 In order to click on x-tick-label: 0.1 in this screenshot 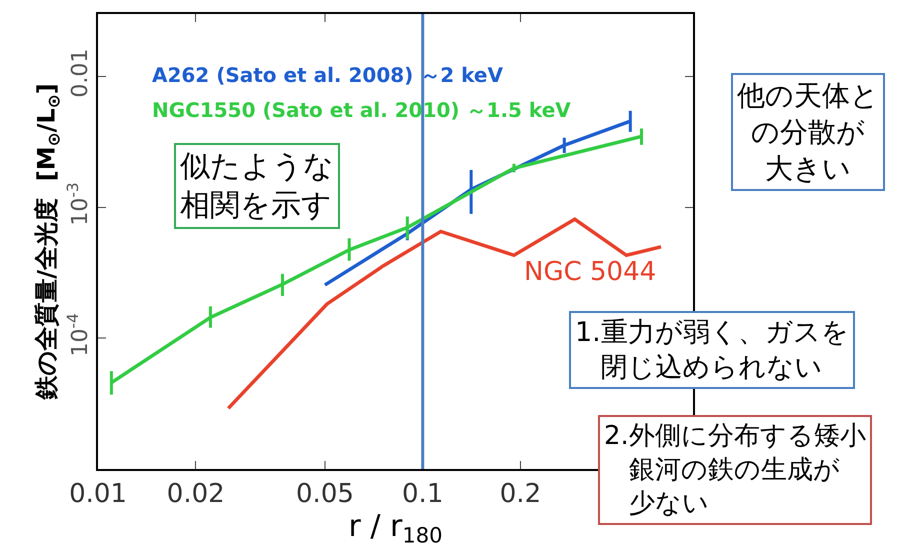, I will do `click(423, 494)`.